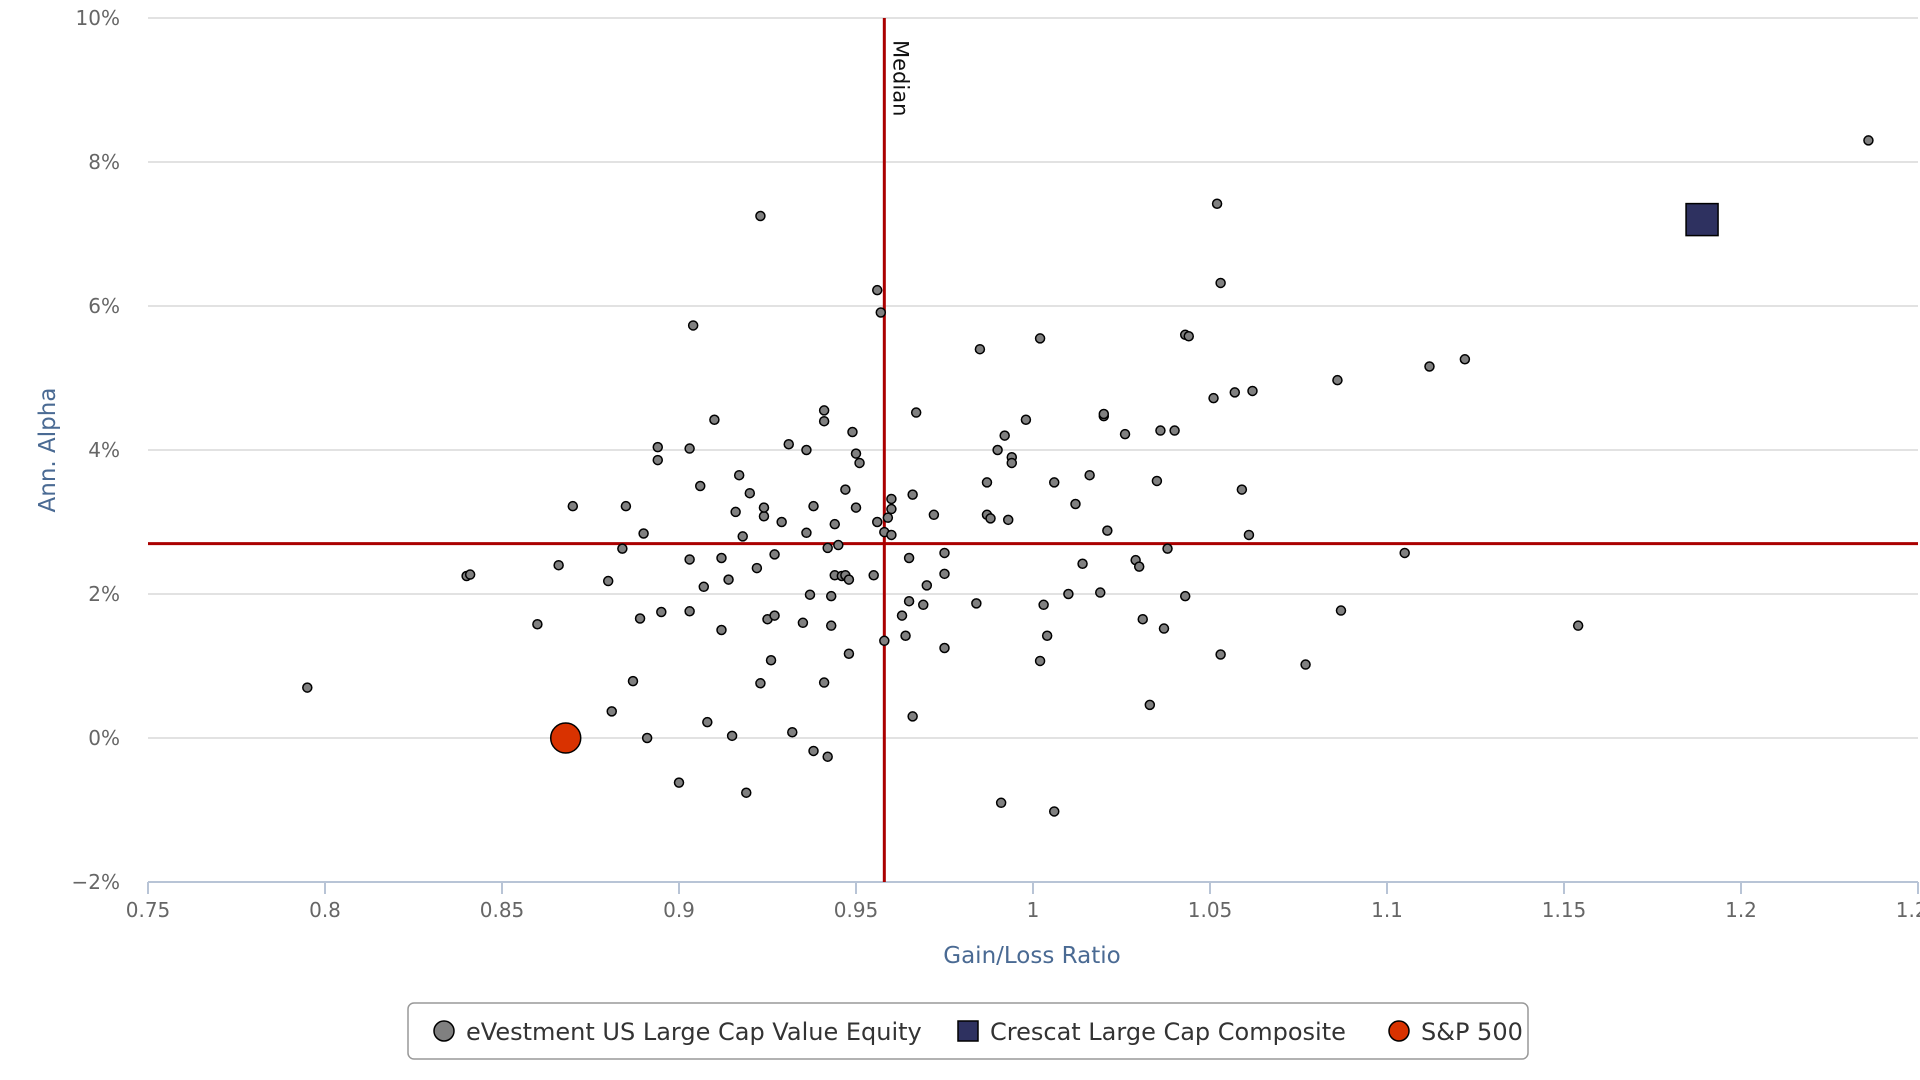 The width and height of the screenshot is (1920, 1080). I want to click on legend-label: eVestment US Large Cap Value Equity, so click(694, 1032).